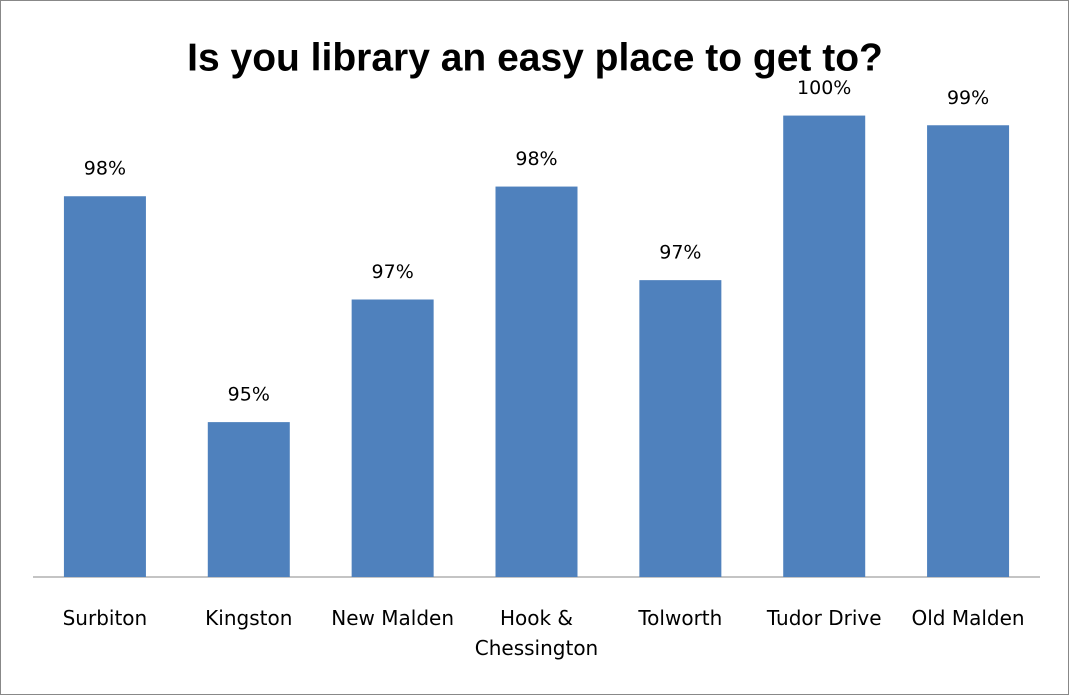 The height and width of the screenshot is (695, 1069). Describe the element at coordinates (105, 618) in the screenshot. I see `x-tick-label: Surbiton` at that location.